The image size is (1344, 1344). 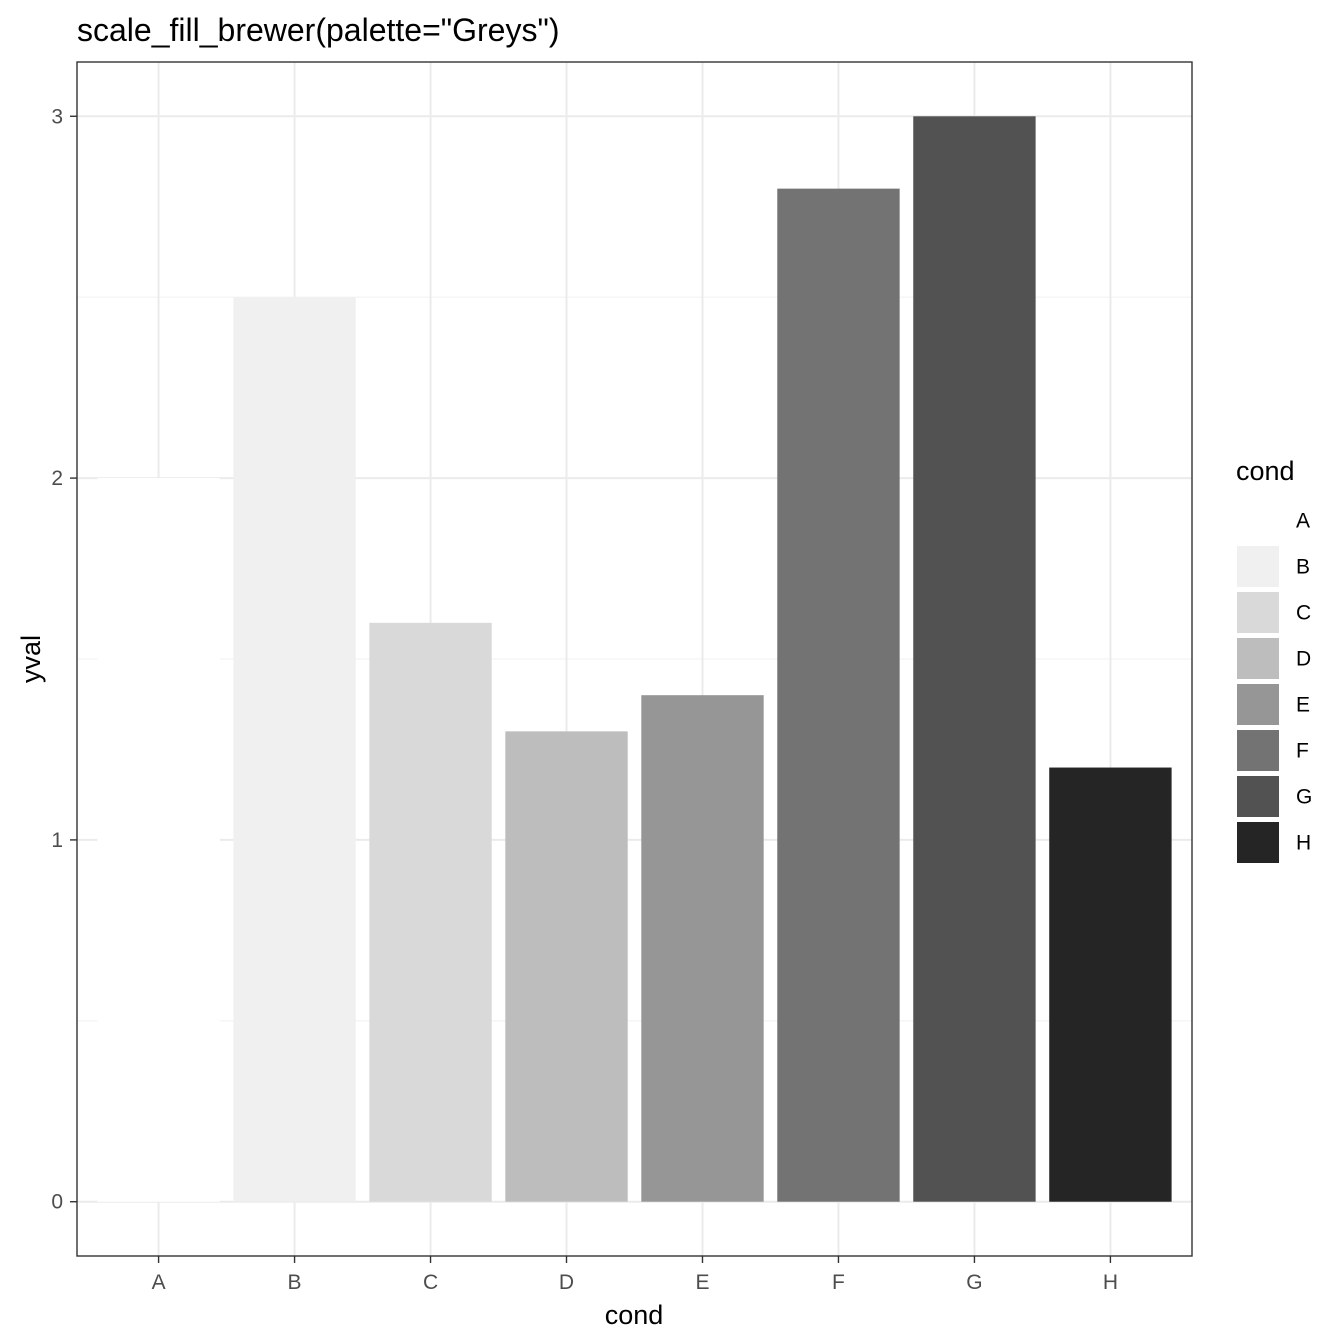 I want to click on bar-h, so click(x=1110, y=984).